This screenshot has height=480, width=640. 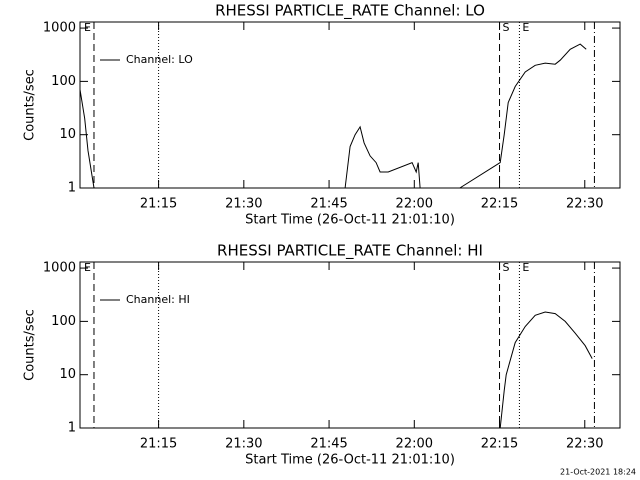 What do you see at coordinates (546, 370) in the screenshot?
I see `data-line` at bounding box center [546, 370].